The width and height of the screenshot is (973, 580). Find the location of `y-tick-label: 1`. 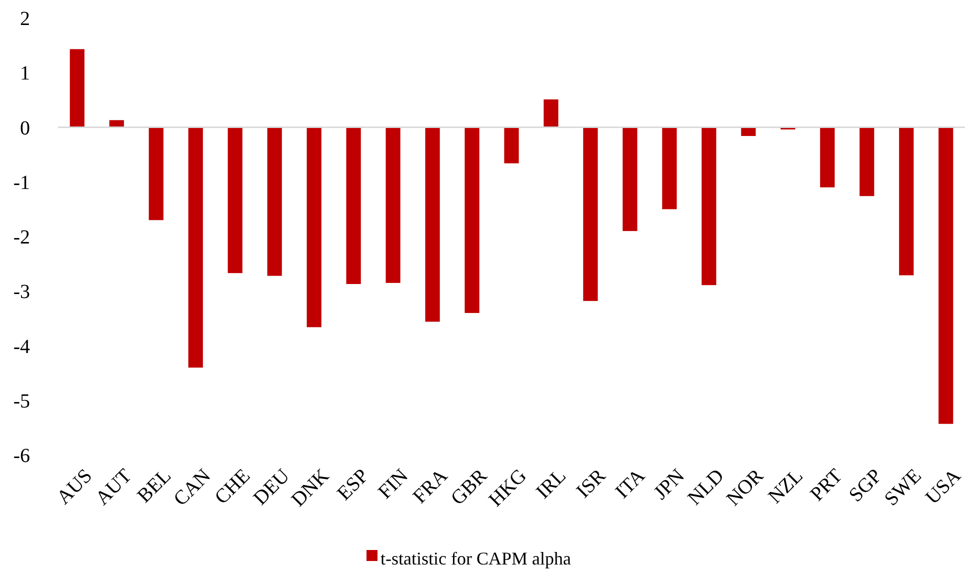

y-tick-label: 1 is located at coordinates (25, 73).